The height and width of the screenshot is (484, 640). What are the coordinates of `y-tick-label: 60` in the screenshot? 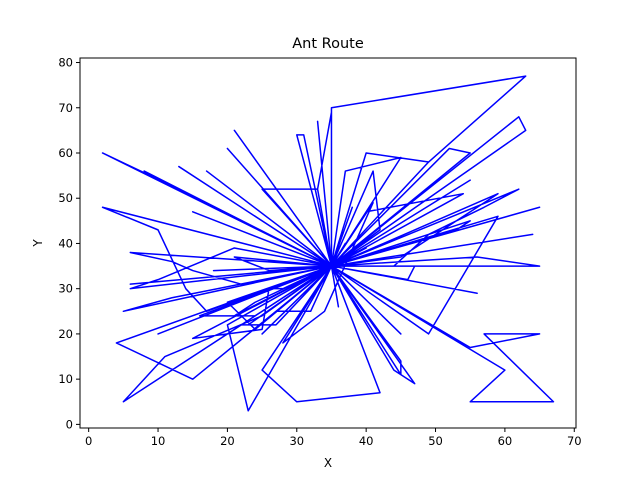 It's located at (65, 153).